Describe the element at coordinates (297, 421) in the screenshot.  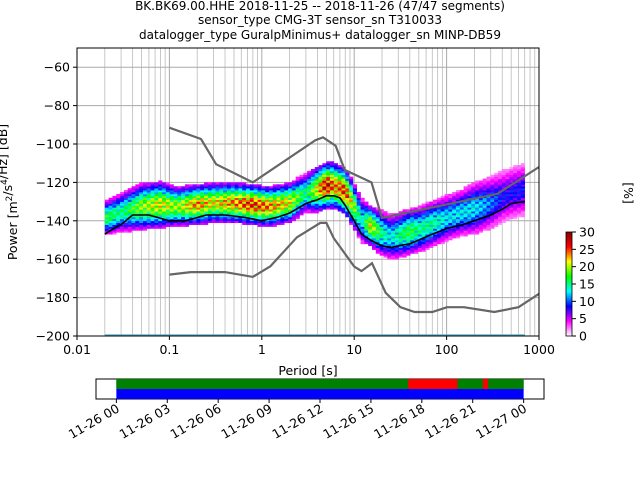
I see `coverage-tick-label: 11-26 12` at that location.